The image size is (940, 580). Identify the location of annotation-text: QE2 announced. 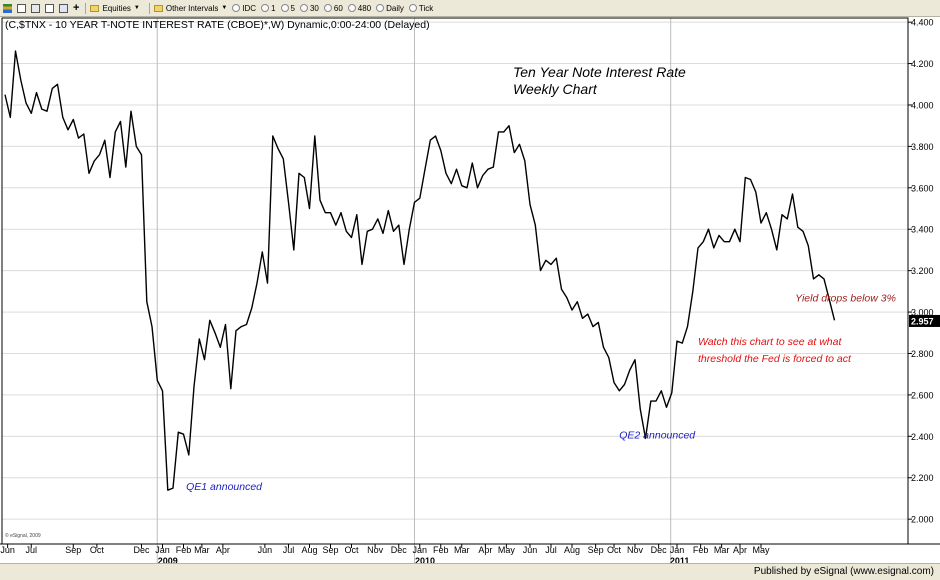
(657, 435).